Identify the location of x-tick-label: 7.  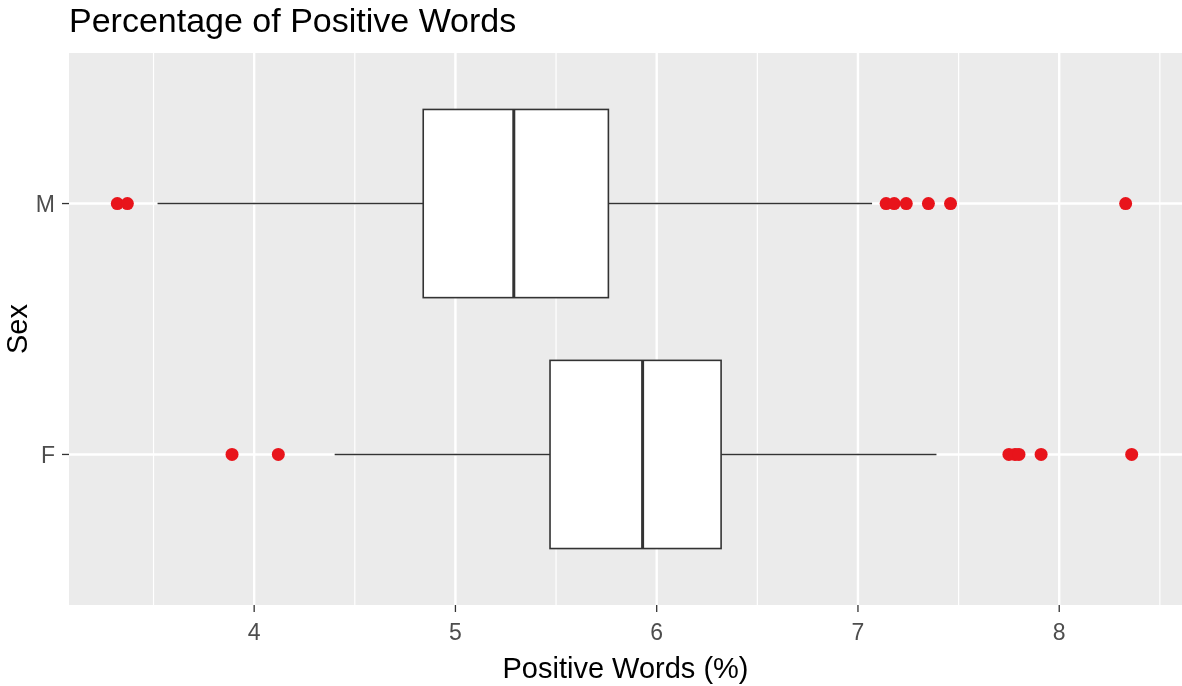
(858, 632).